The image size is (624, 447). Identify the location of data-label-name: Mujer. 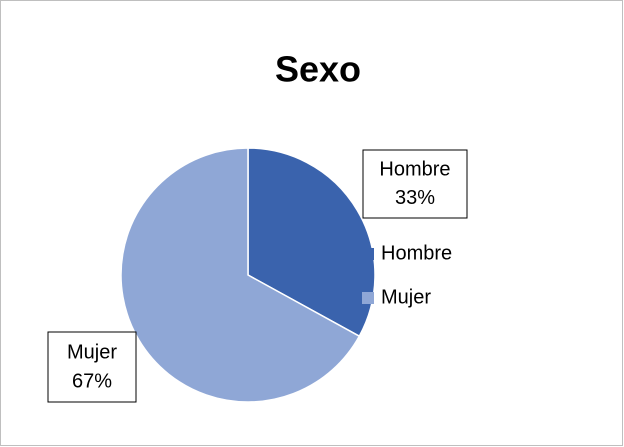
(92, 352).